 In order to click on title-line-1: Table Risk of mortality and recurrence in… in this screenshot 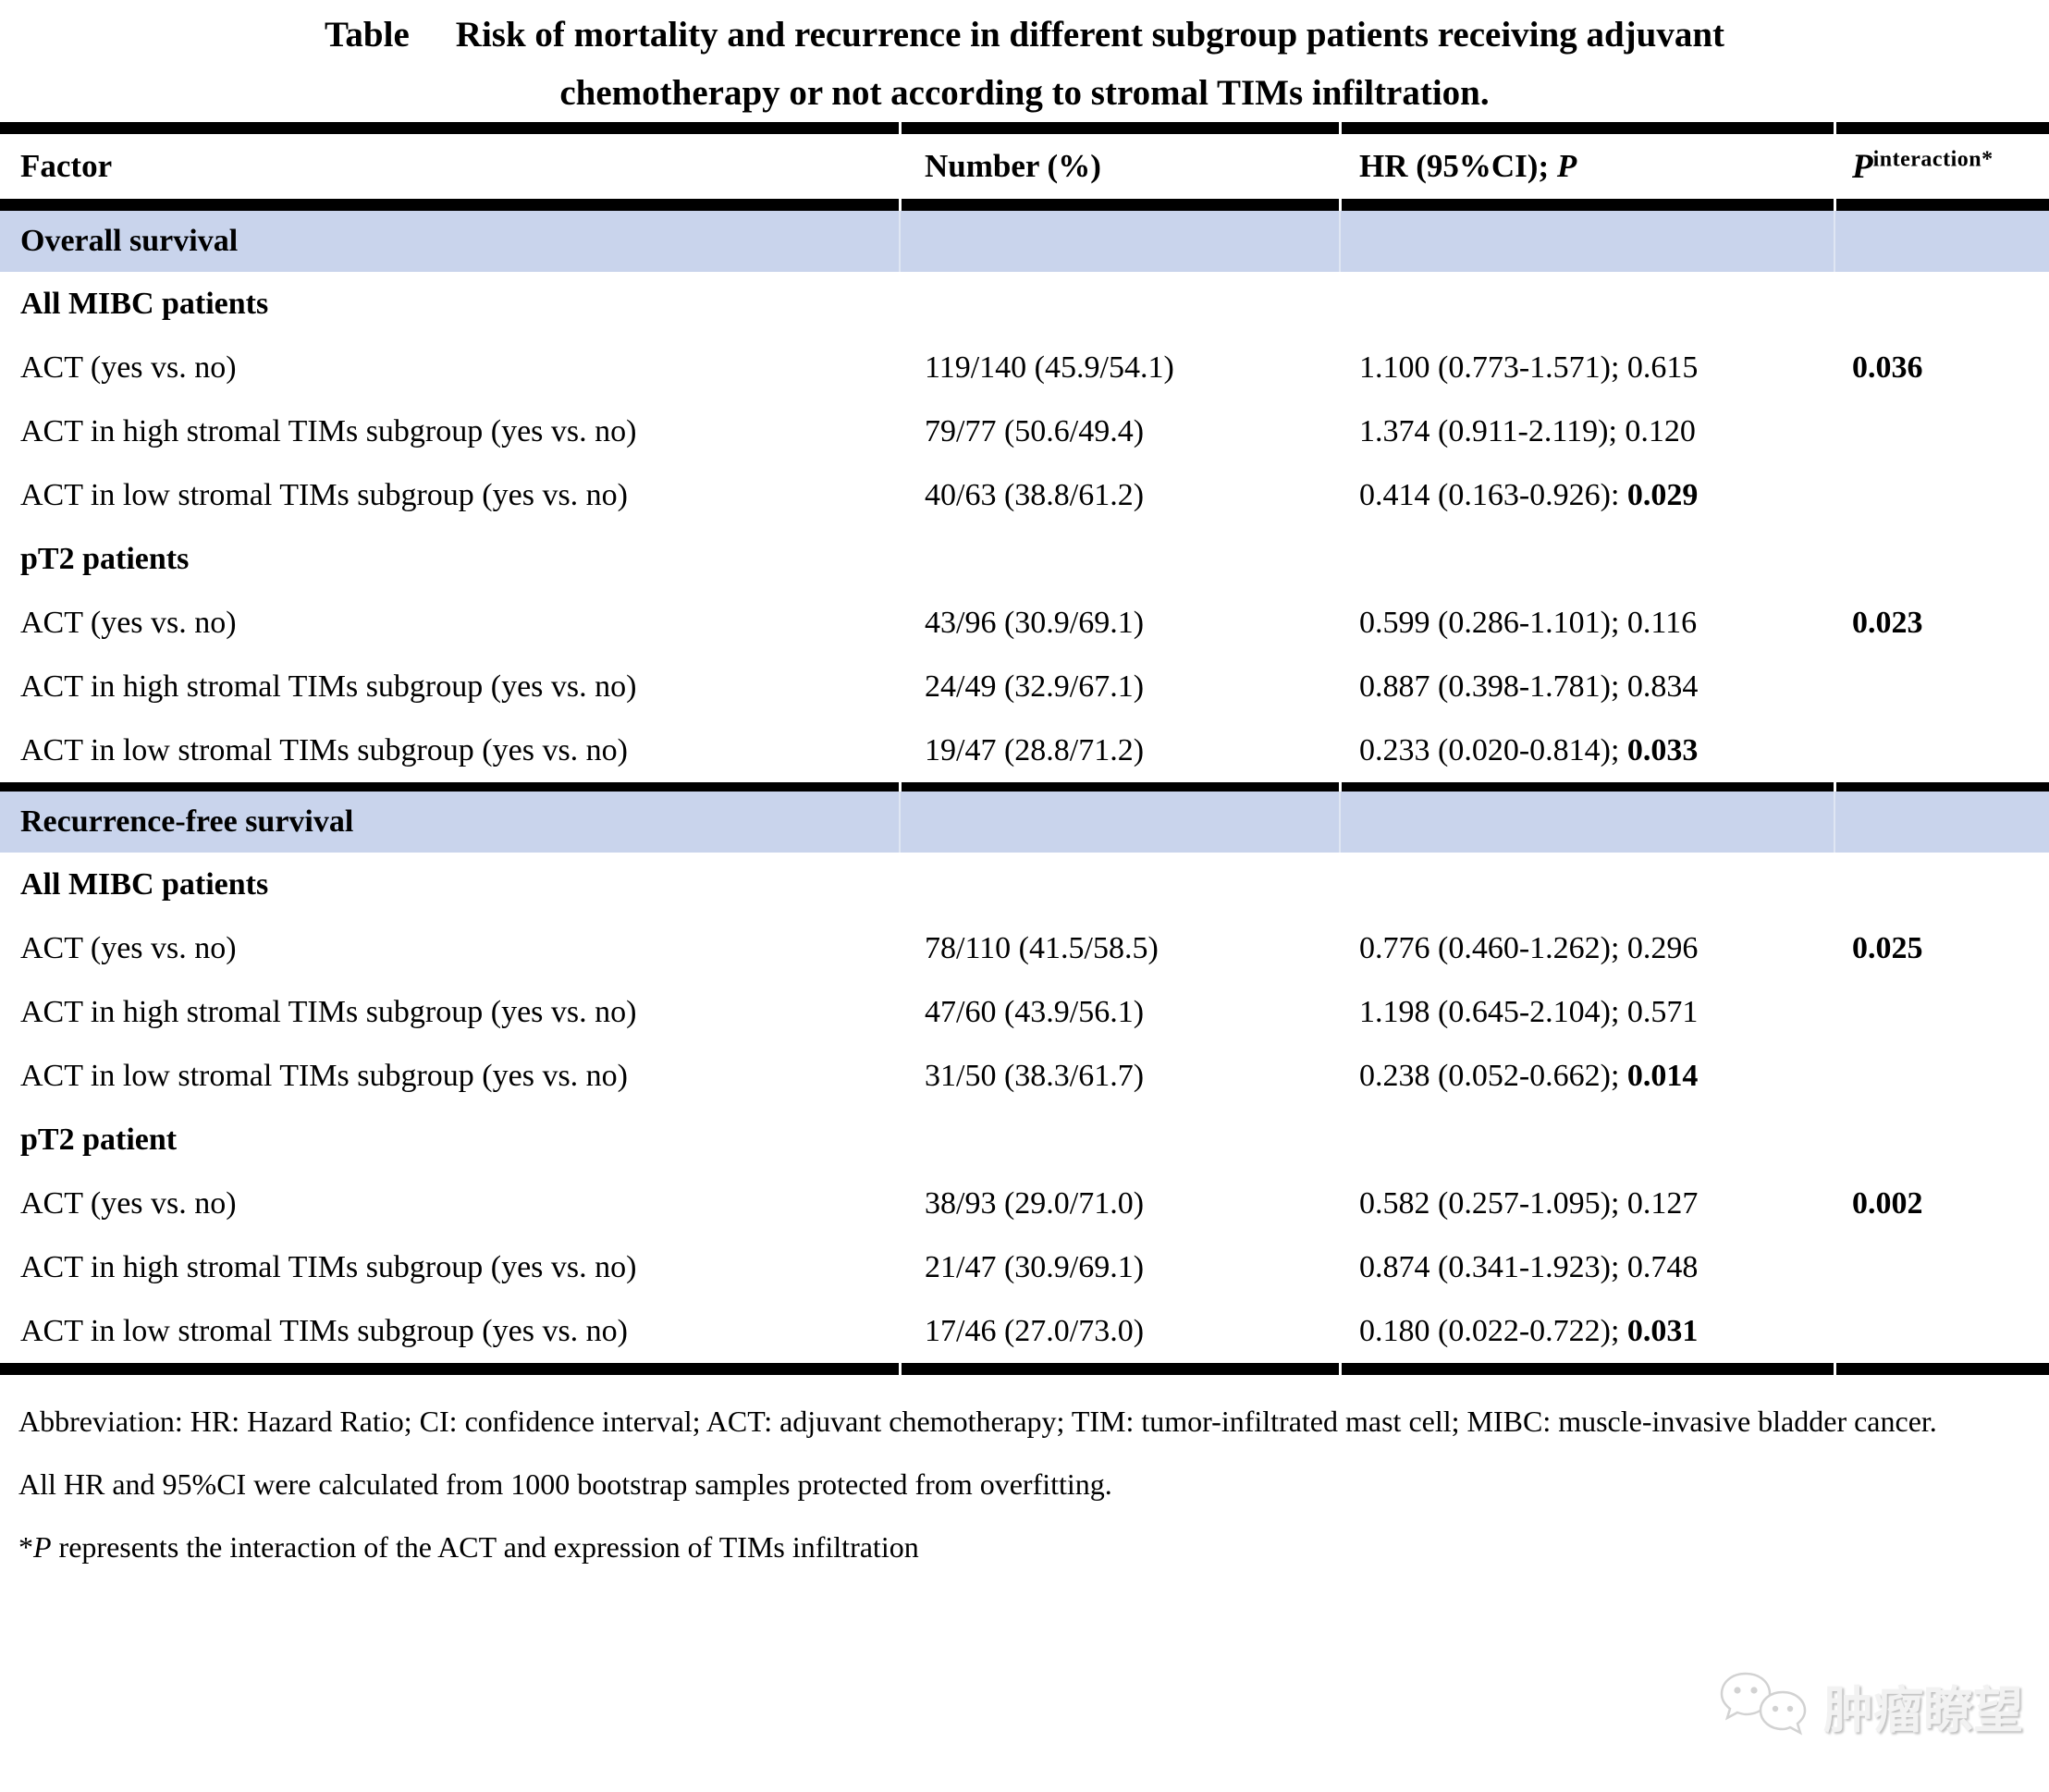, I will do `click(1024, 35)`.